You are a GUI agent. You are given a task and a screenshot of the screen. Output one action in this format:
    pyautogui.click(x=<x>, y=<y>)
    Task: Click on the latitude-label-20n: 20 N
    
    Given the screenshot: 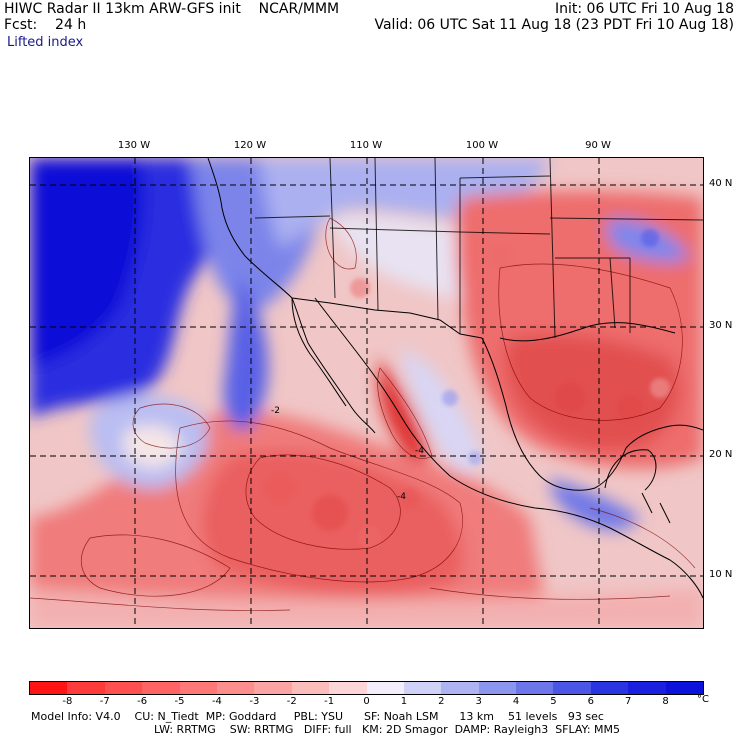 What is the action you would take?
    pyautogui.click(x=721, y=454)
    